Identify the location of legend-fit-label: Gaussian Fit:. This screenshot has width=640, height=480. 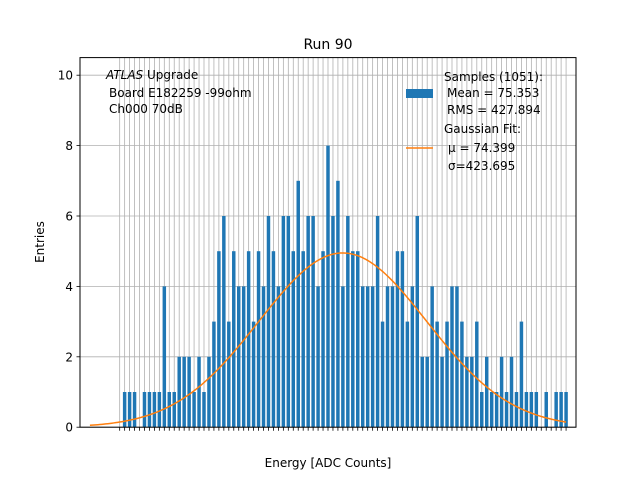
(482, 129).